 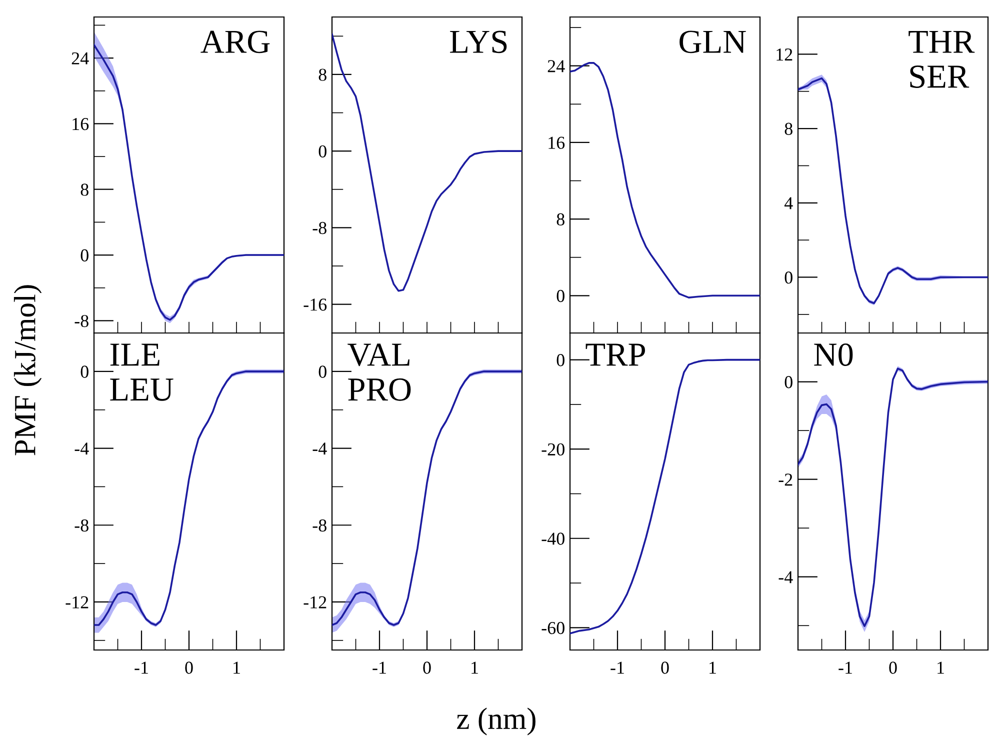 I want to click on chart-title: TRP, so click(x=615, y=355).